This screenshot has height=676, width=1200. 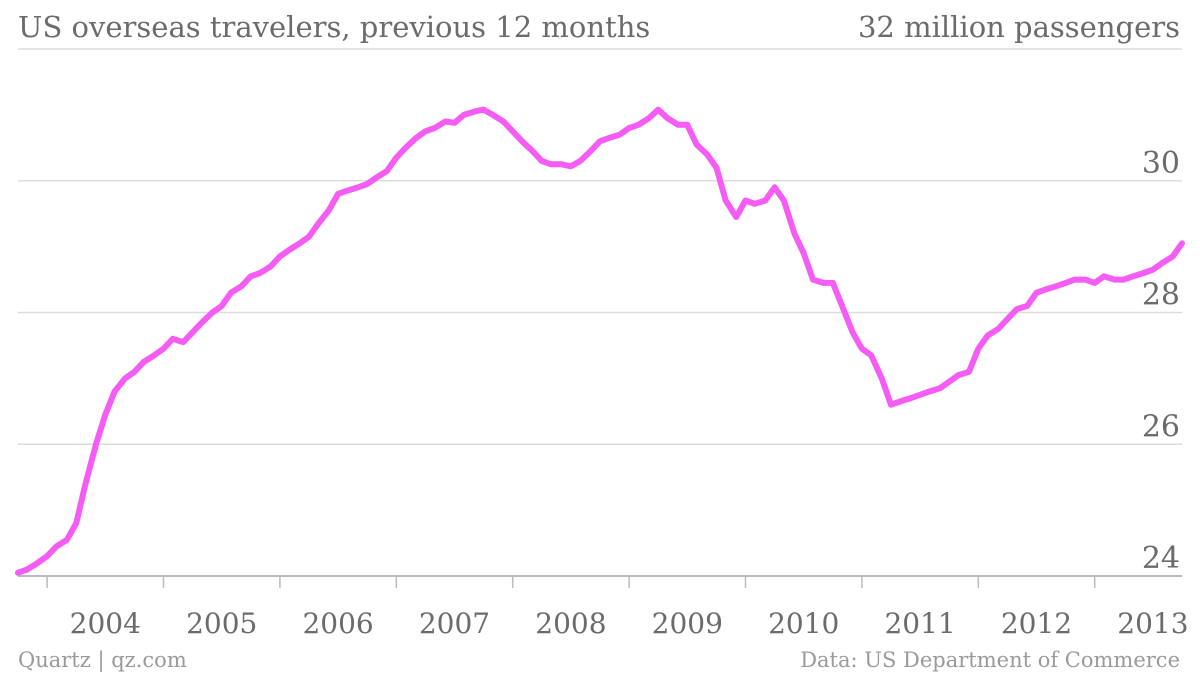 What do you see at coordinates (1161, 361) in the screenshot?
I see `y-axis-tick-labels: 24 26 28 30` at bounding box center [1161, 361].